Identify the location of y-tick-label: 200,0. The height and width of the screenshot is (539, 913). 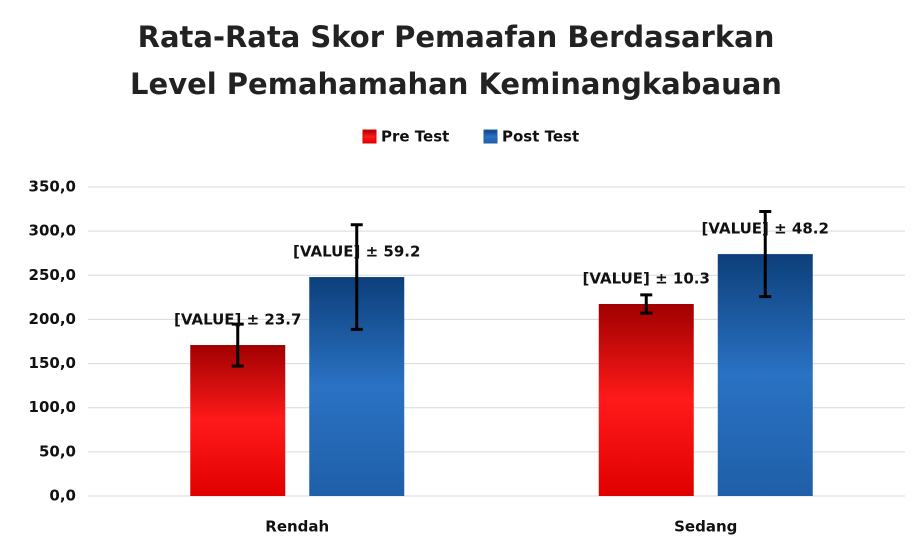
(52, 319).